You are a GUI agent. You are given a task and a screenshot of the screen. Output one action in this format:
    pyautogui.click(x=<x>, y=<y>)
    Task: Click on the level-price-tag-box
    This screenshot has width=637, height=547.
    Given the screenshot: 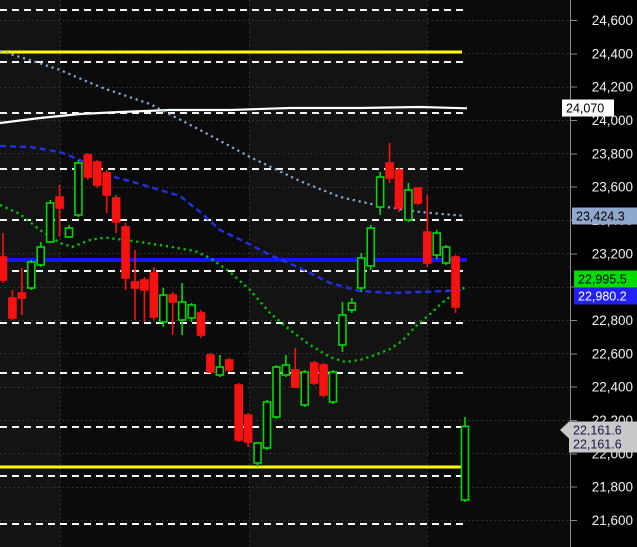 What is the action you would take?
    pyautogui.click(x=603, y=444)
    